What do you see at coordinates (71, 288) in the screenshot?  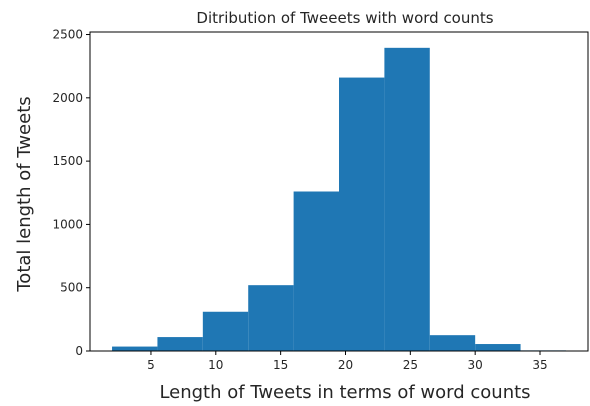 I see `y-tick-label: 500` at bounding box center [71, 288].